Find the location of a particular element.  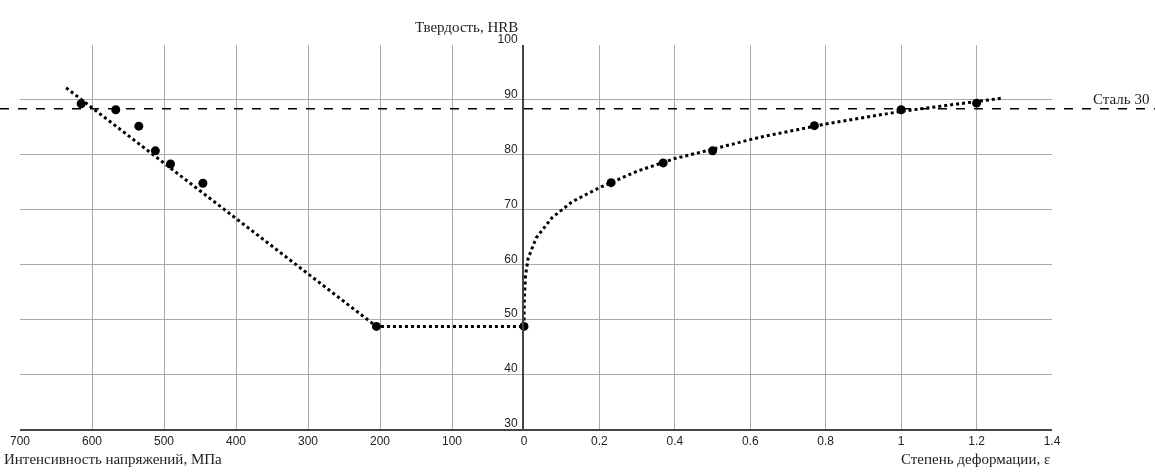

x-tick-label: 200 is located at coordinates (380, 441).